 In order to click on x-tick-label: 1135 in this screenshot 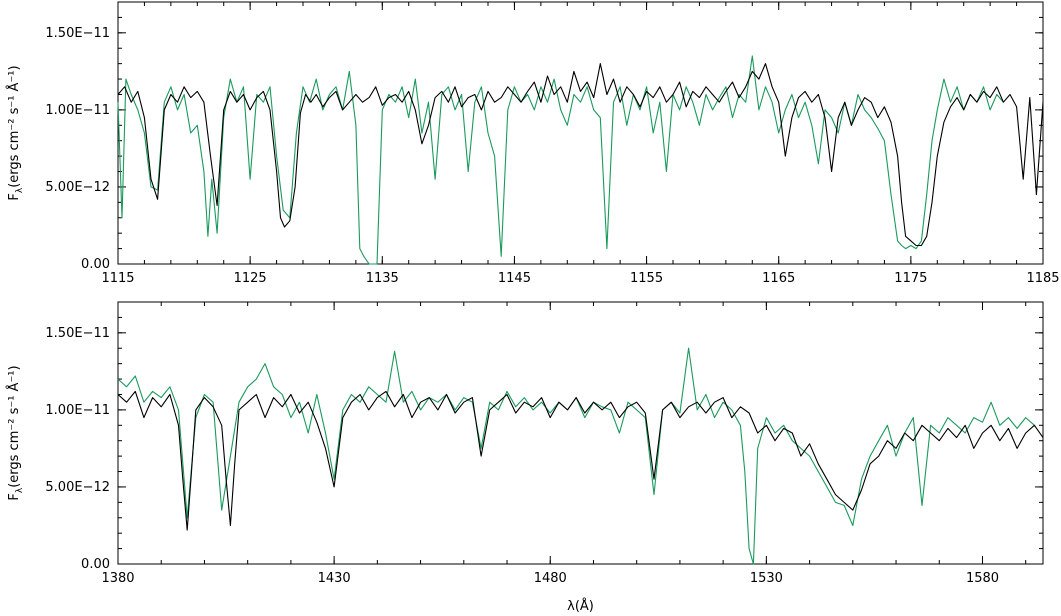, I will do `click(382, 278)`.